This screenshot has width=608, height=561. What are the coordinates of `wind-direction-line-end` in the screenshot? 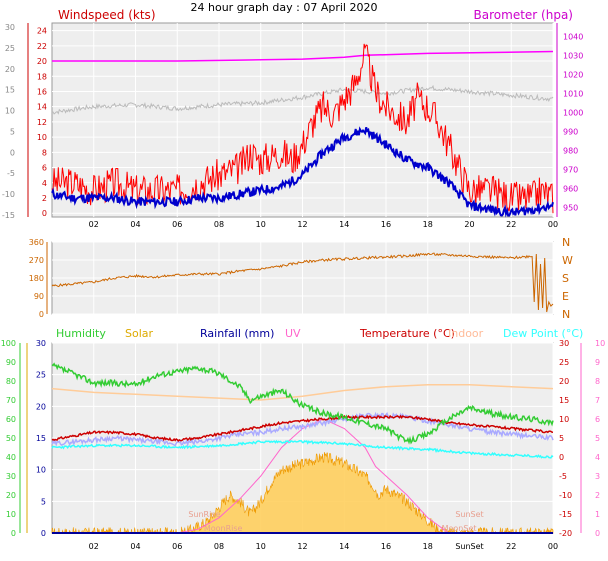 It's located at (542, 283).